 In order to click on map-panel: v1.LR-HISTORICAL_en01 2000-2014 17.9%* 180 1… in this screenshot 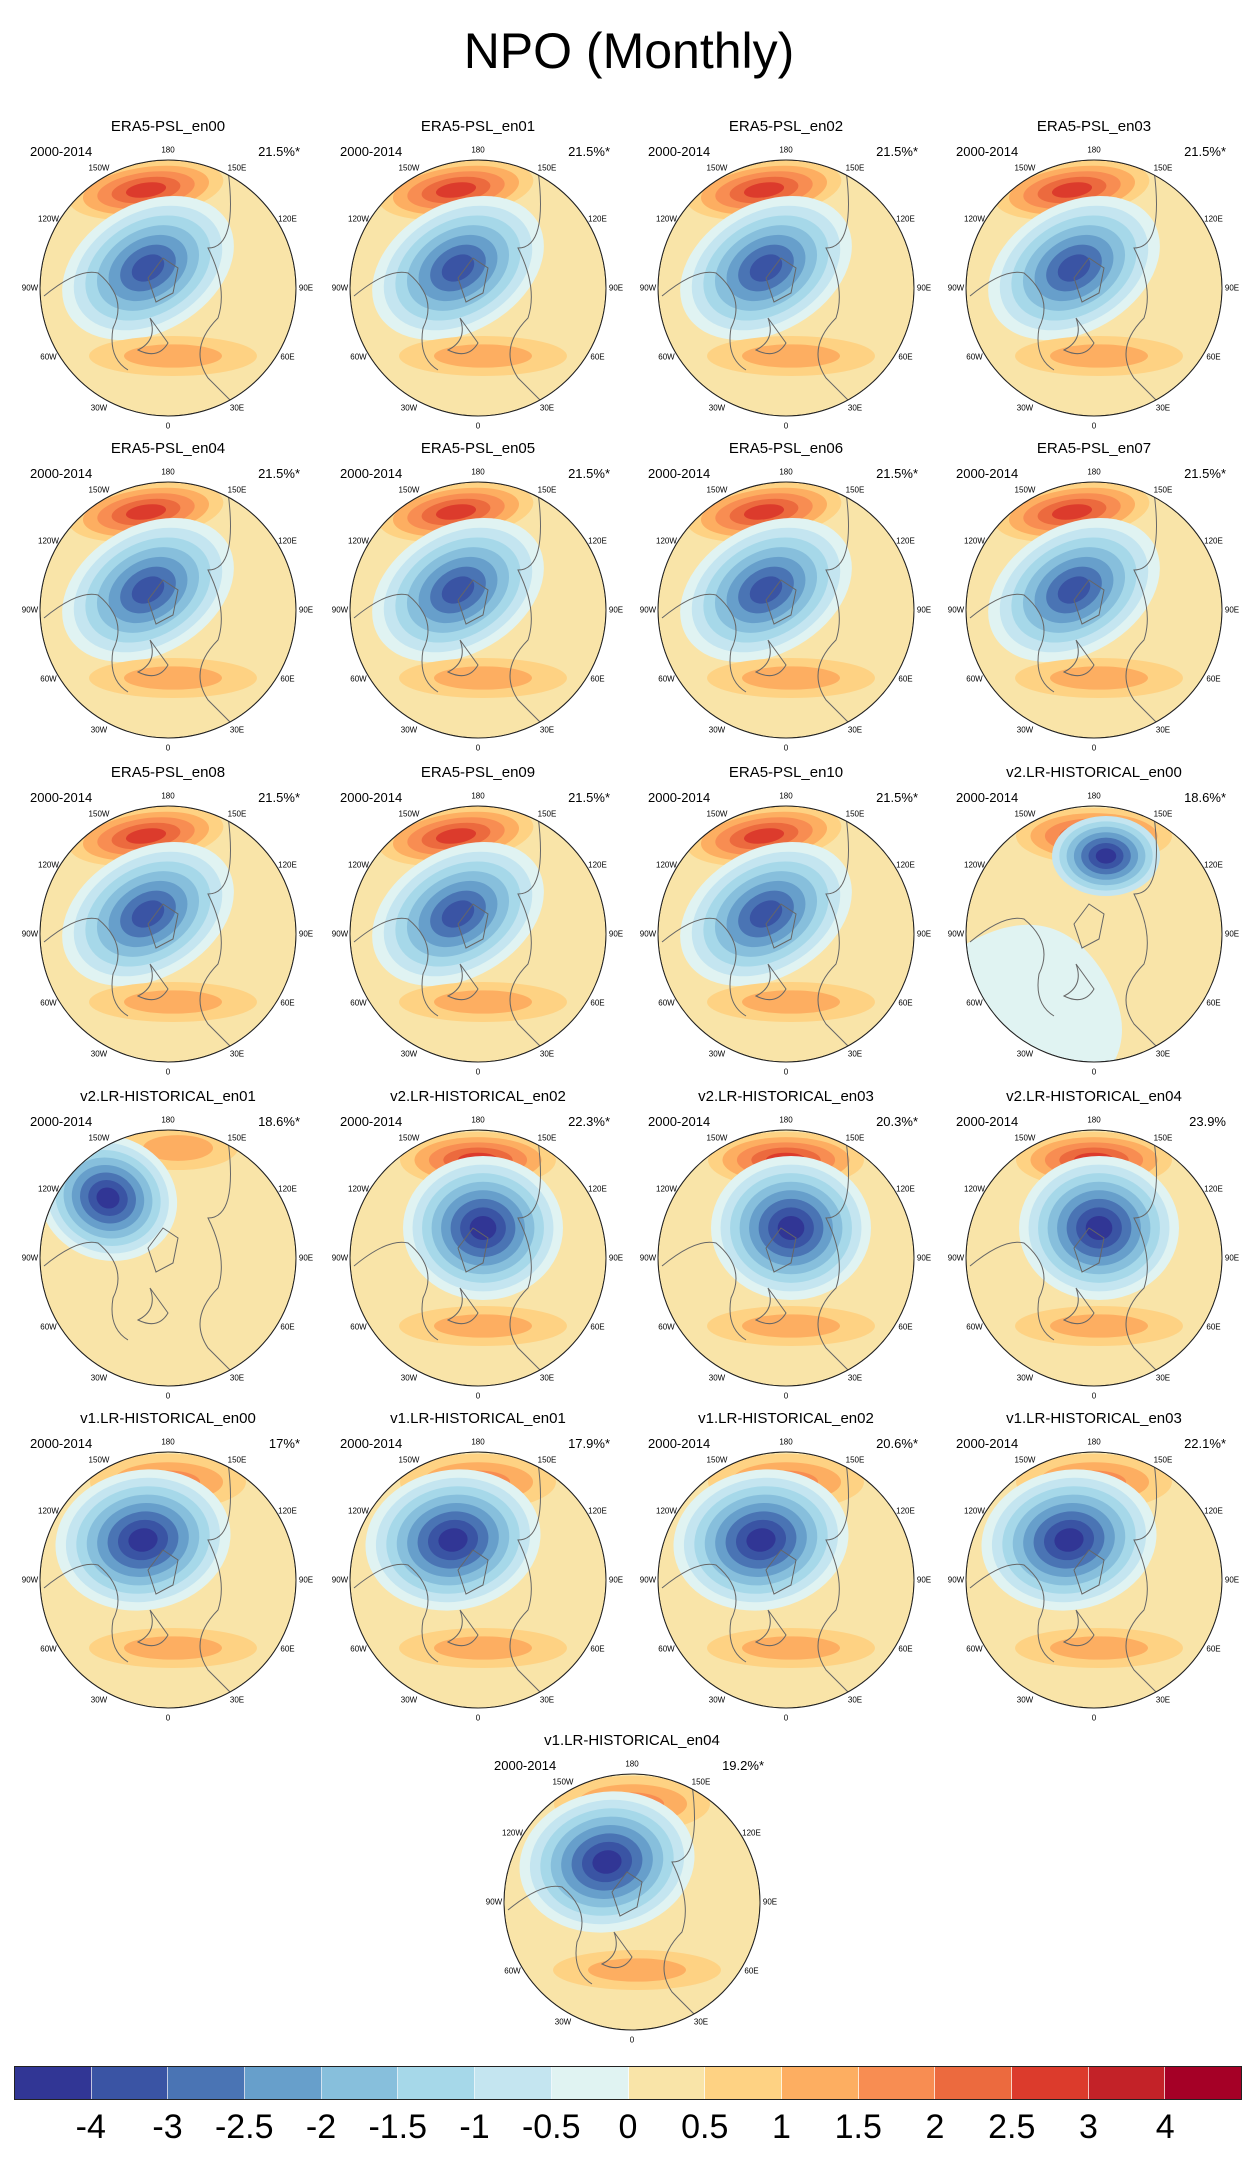, I will do `click(478, 1566)`.